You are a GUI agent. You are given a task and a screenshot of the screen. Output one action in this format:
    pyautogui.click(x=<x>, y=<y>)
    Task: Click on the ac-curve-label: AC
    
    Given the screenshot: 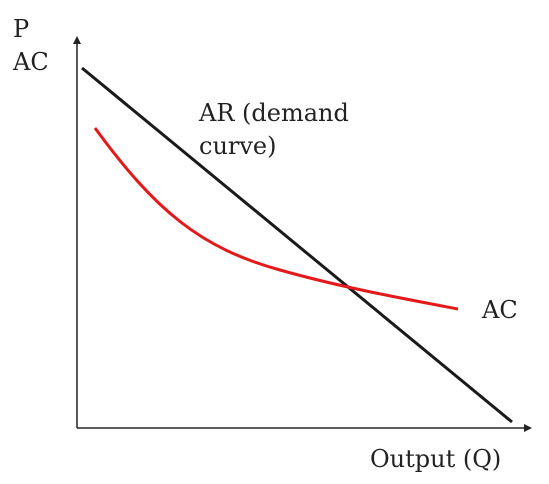 What is the action you would take?
    pyautogui.click(x=499, y=310)
    